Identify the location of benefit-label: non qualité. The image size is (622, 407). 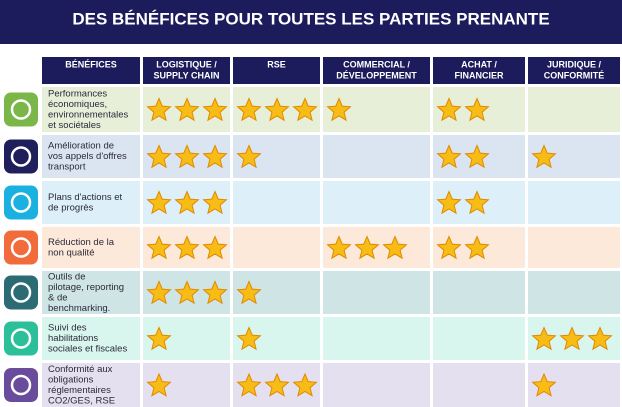
(71, 252).